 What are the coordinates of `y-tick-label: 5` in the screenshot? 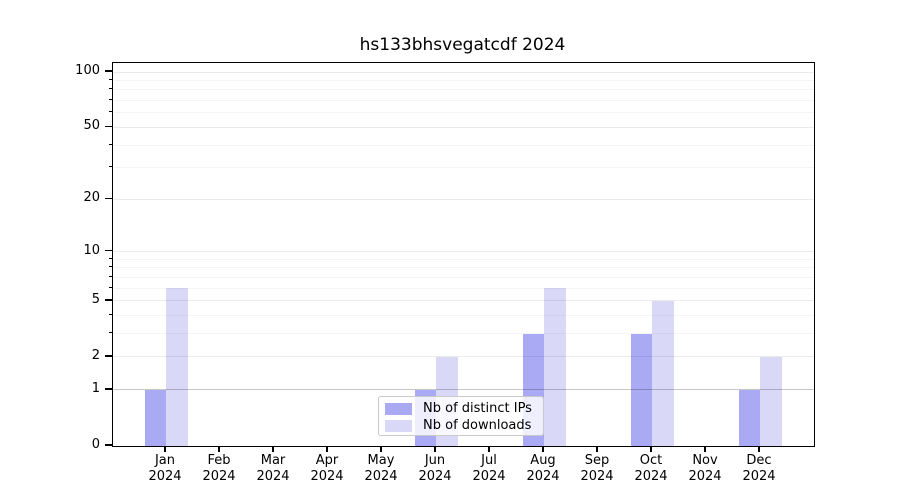 It's located at (95, 299).